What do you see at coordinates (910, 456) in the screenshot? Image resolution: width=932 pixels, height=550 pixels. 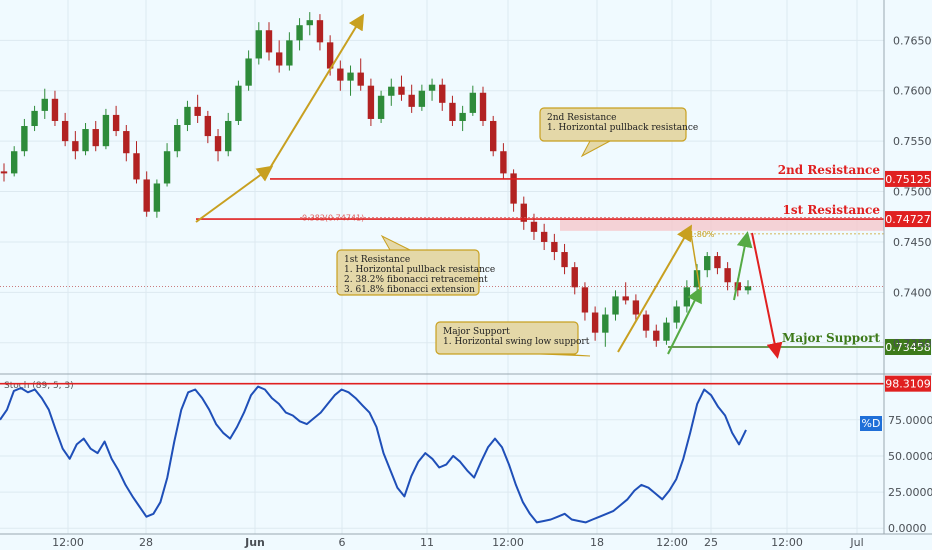 I see `indicator-tick-label: 50.0000` at bounding box center [910, 456].